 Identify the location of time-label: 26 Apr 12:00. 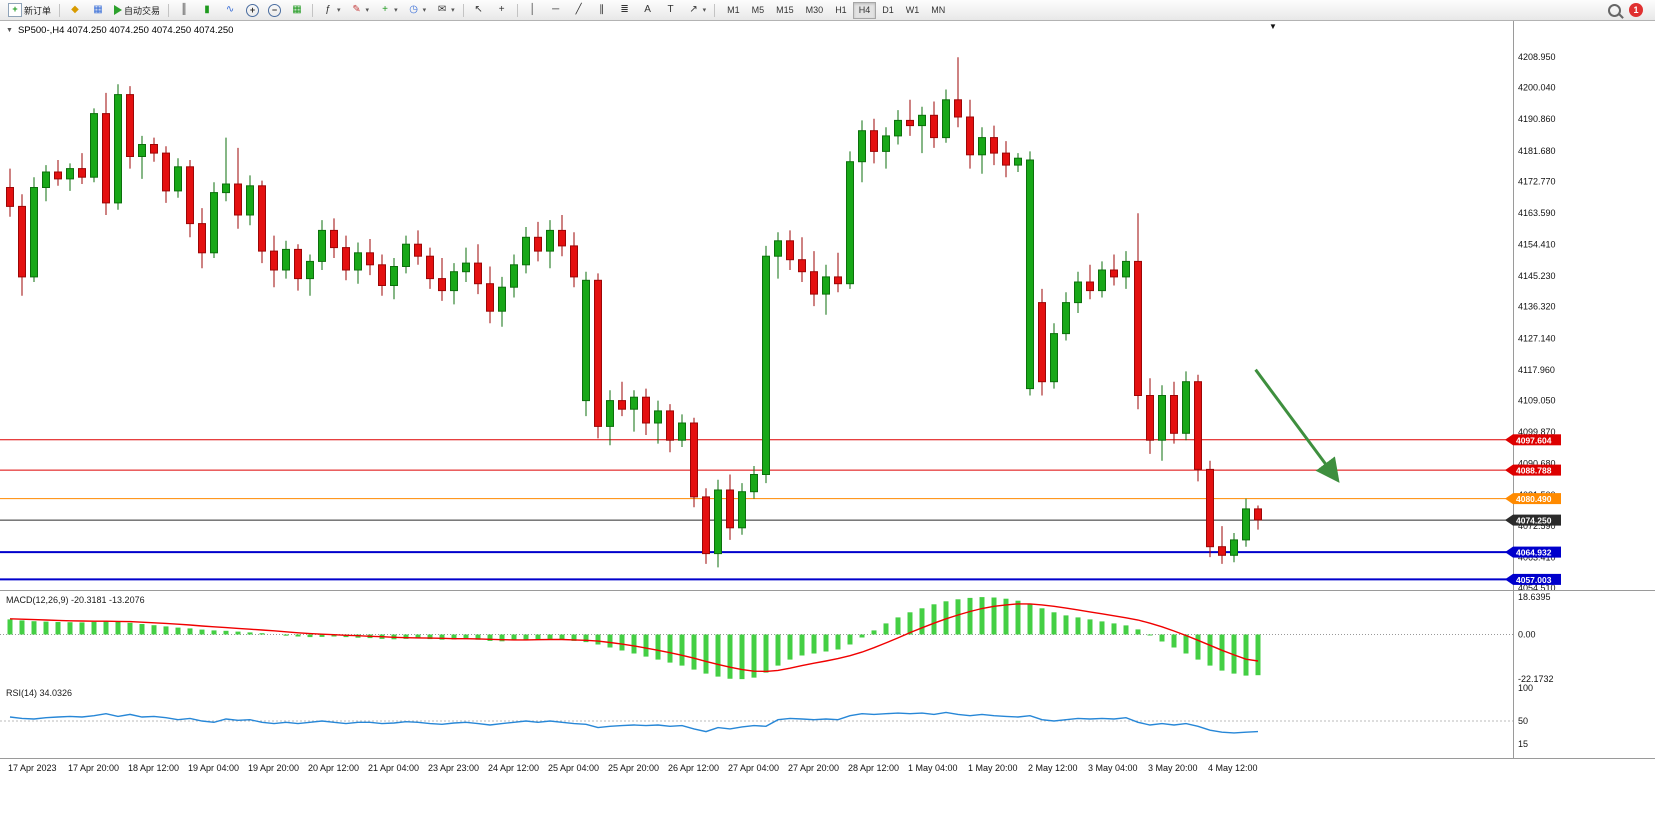
(694, 768).